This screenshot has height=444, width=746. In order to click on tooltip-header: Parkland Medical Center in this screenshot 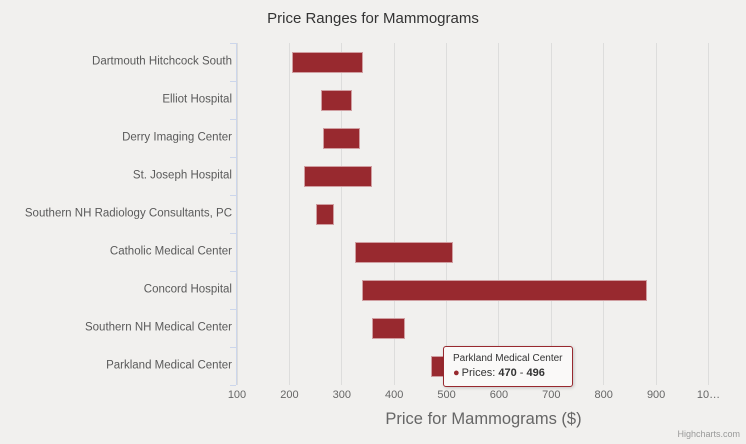, I will do `click(508, 358)`.